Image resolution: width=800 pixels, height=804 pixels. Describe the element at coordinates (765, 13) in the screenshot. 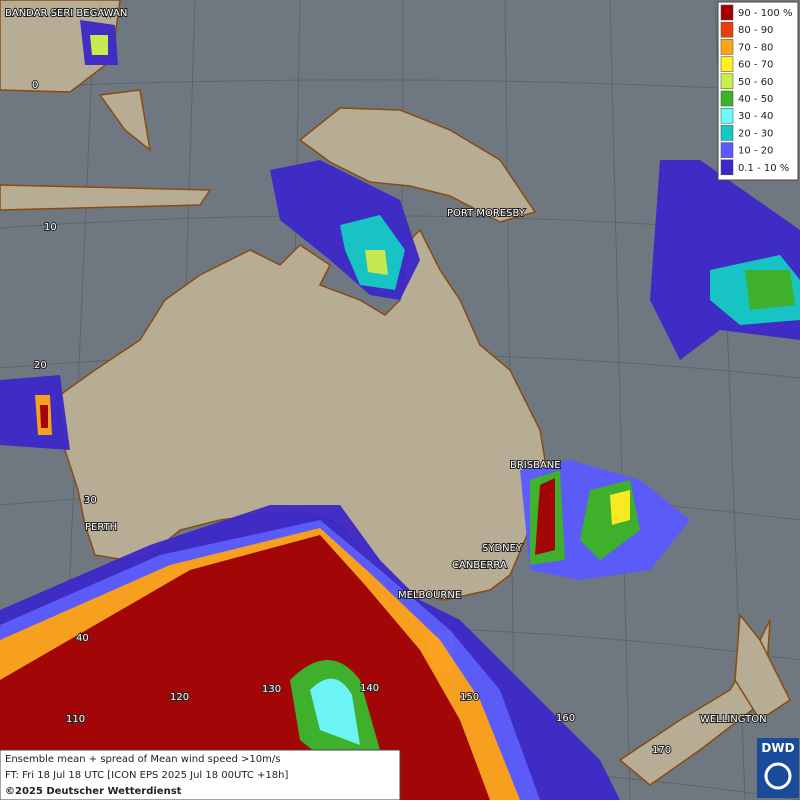

I see `legend-label: 90 - 100 %` at that location.